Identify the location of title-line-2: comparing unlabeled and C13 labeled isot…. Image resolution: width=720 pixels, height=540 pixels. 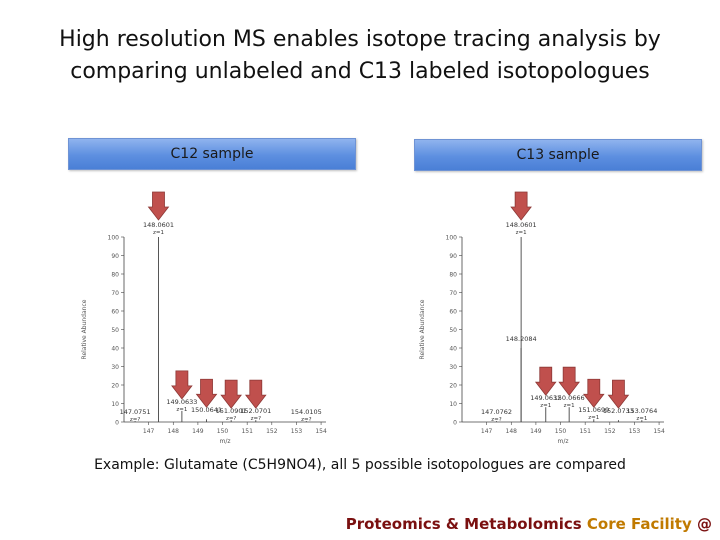
(360, 71).